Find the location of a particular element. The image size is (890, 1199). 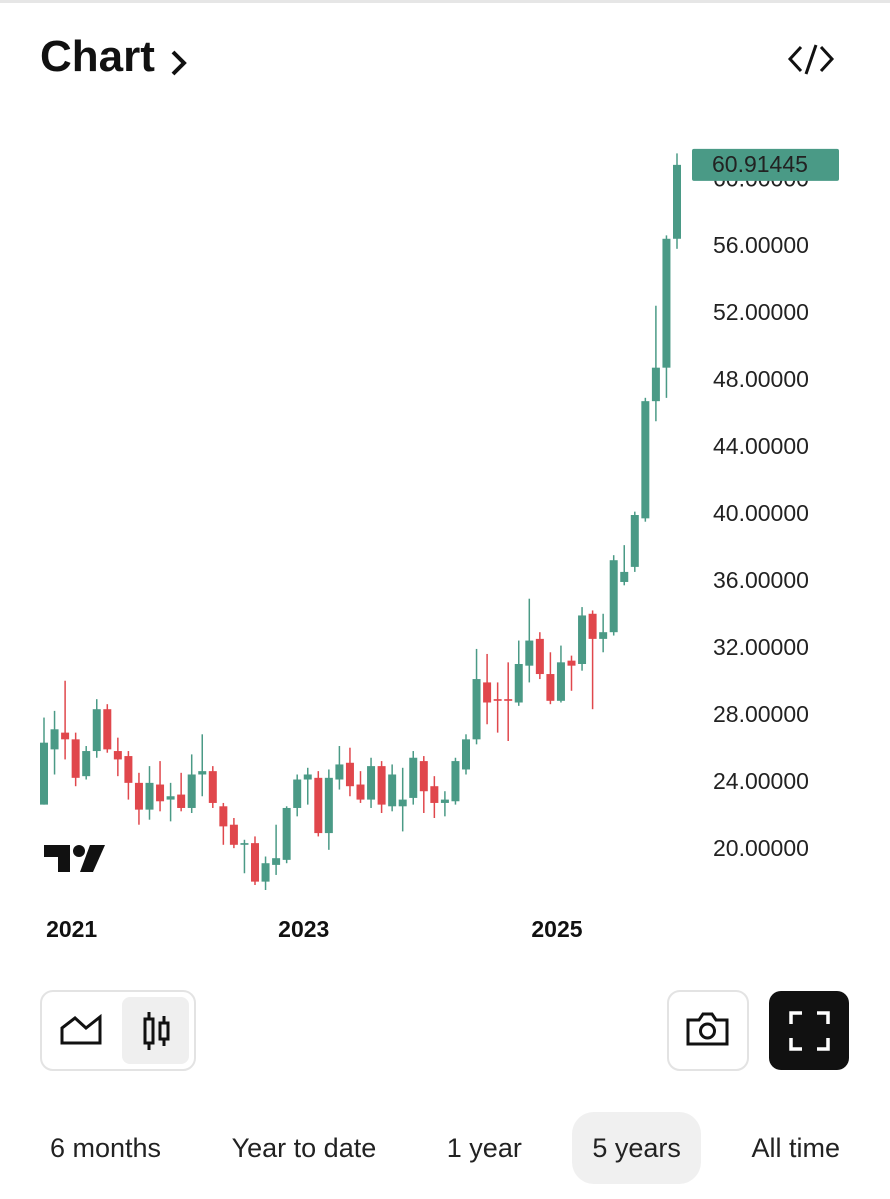

camera-icon is located at coordinates (707, 1029).